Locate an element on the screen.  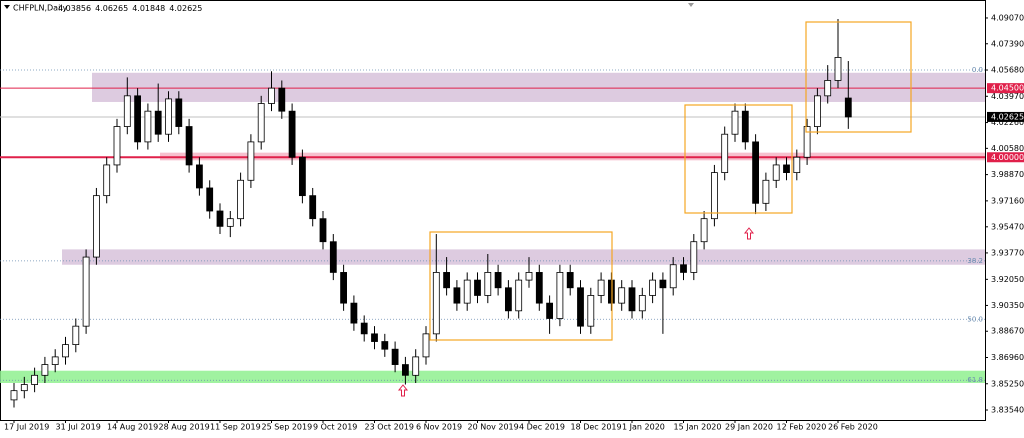
x-tick-label: 26 Feb 2020 is located at coordinates (853, 427).